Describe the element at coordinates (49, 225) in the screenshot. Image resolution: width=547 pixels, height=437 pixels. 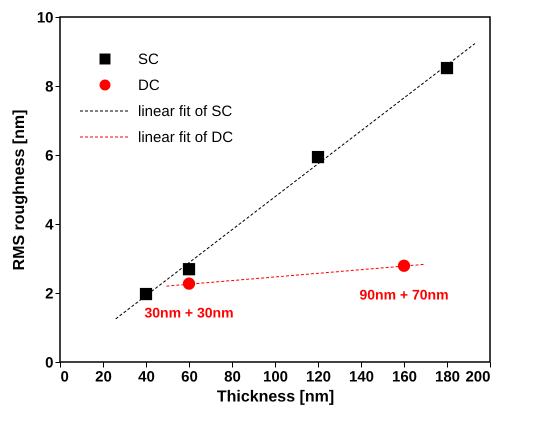
I see `y-tick-label: 4` at that location.